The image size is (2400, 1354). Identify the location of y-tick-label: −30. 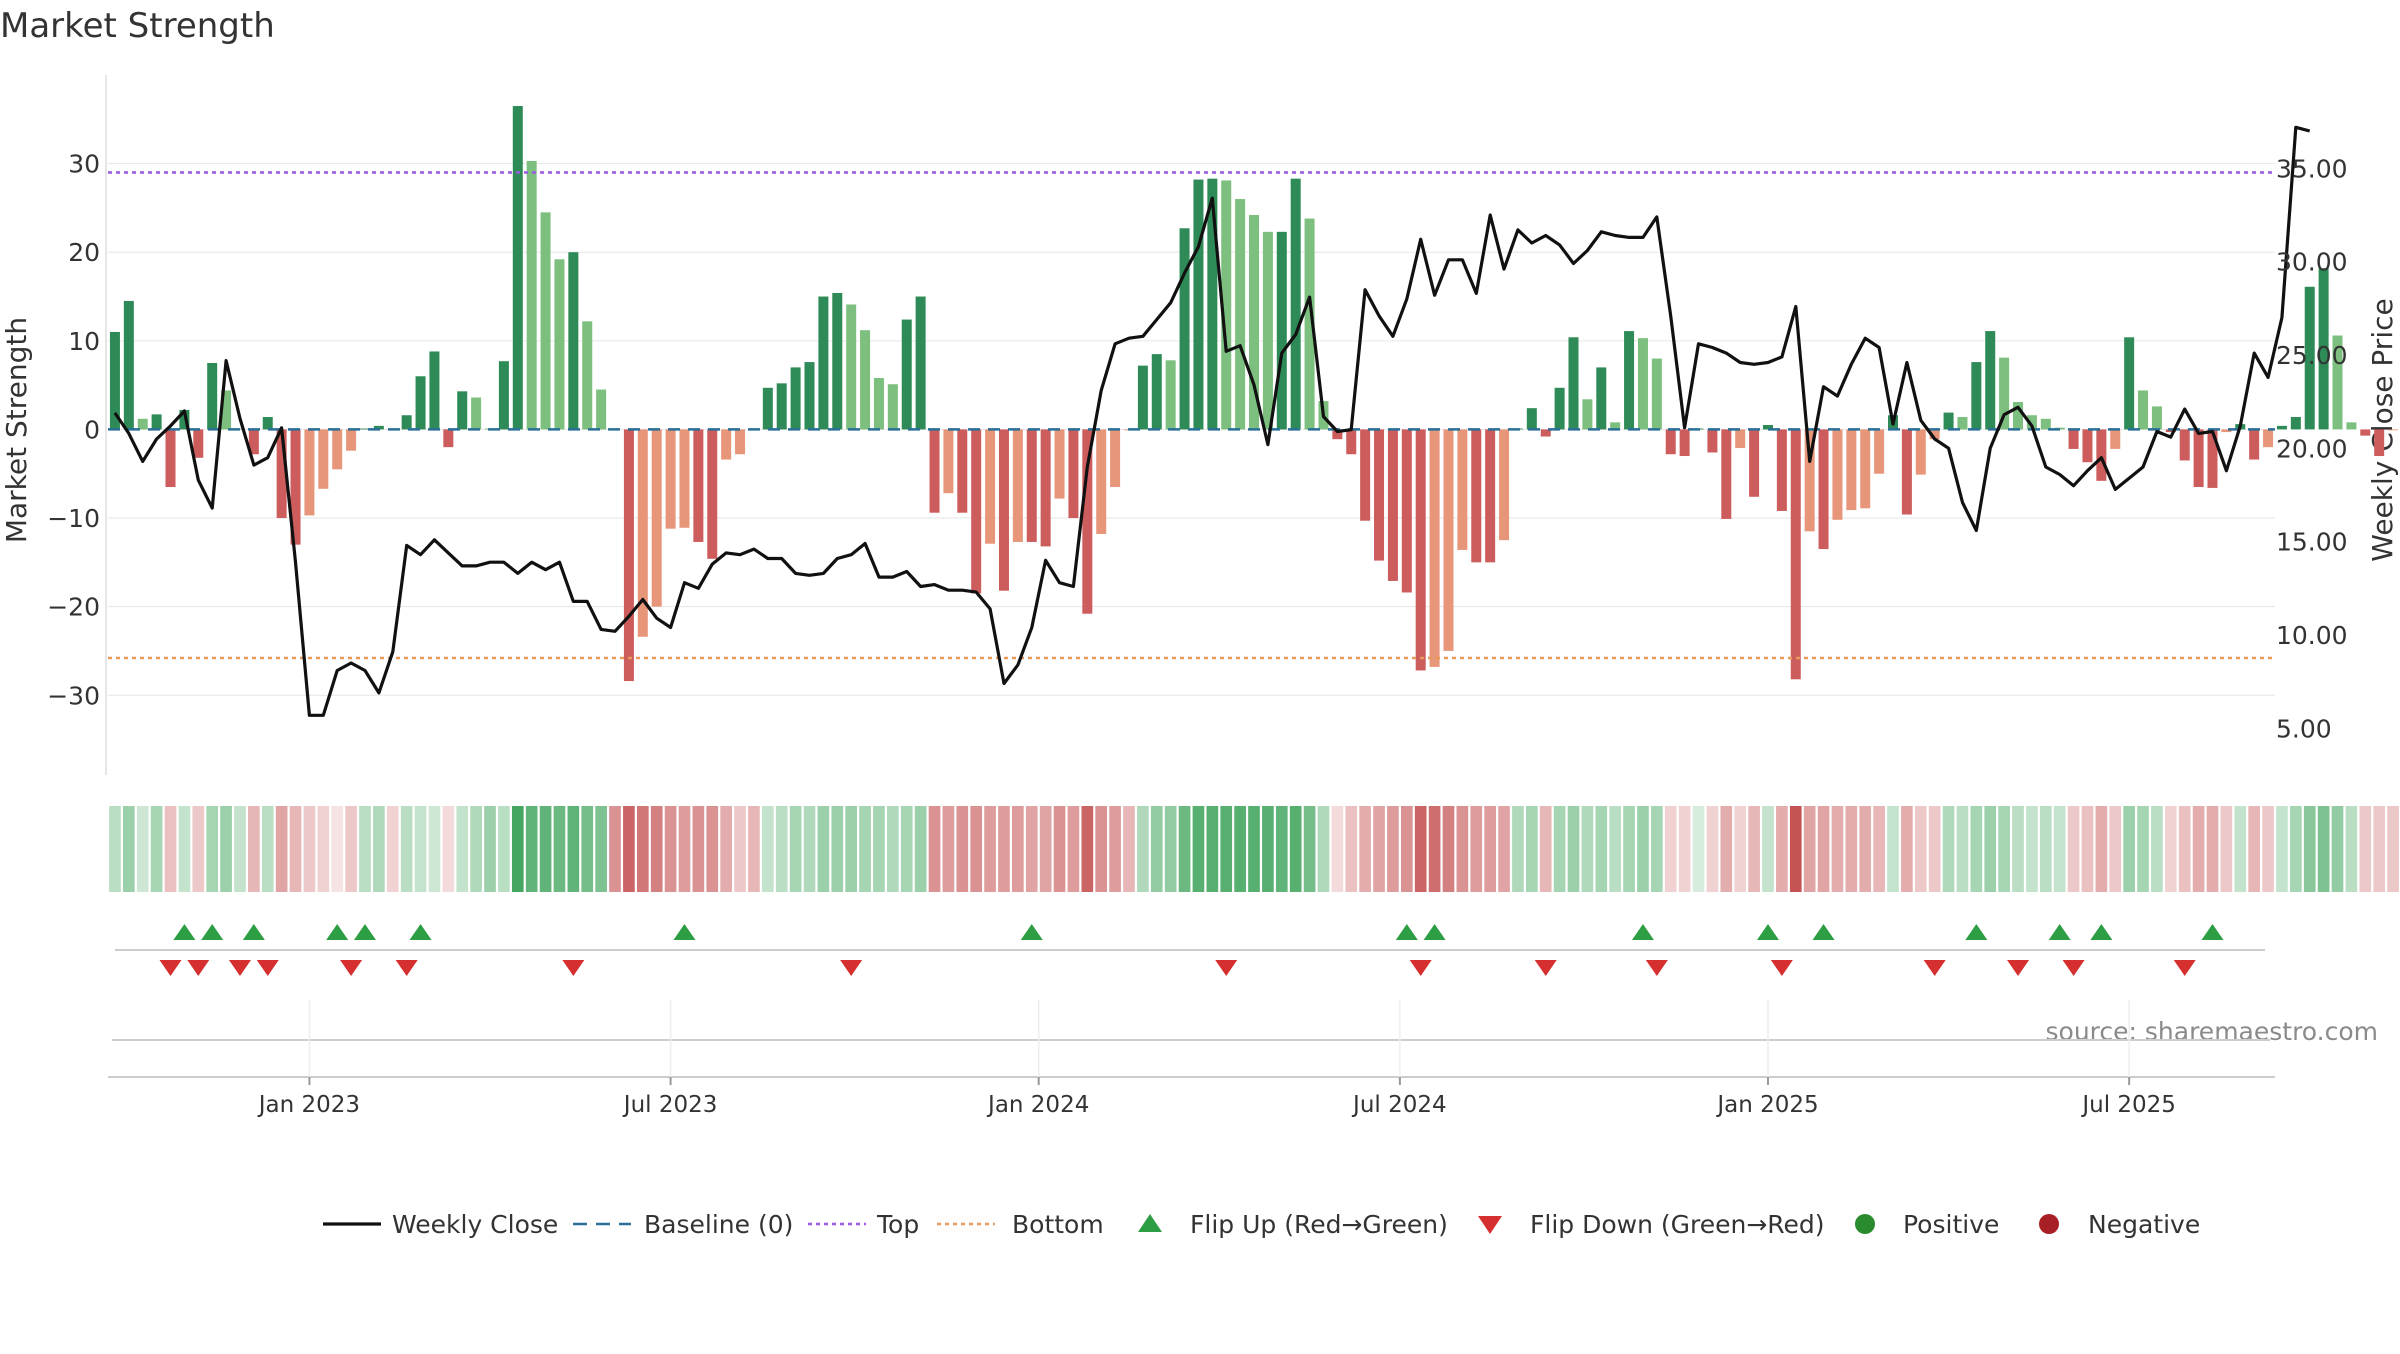
(73, 695).